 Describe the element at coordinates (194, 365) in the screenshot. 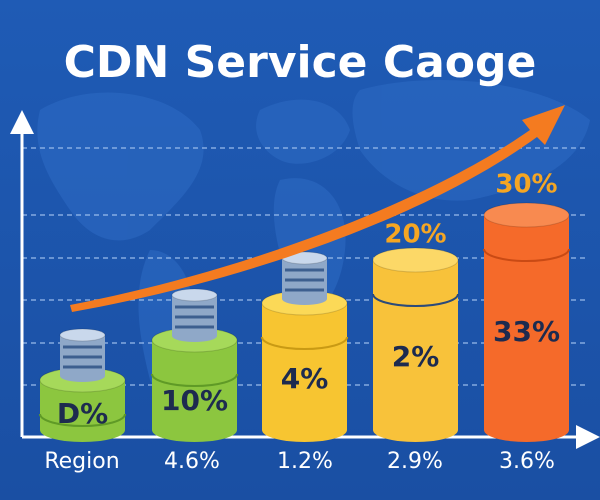

I see `column: 10%` at that location.